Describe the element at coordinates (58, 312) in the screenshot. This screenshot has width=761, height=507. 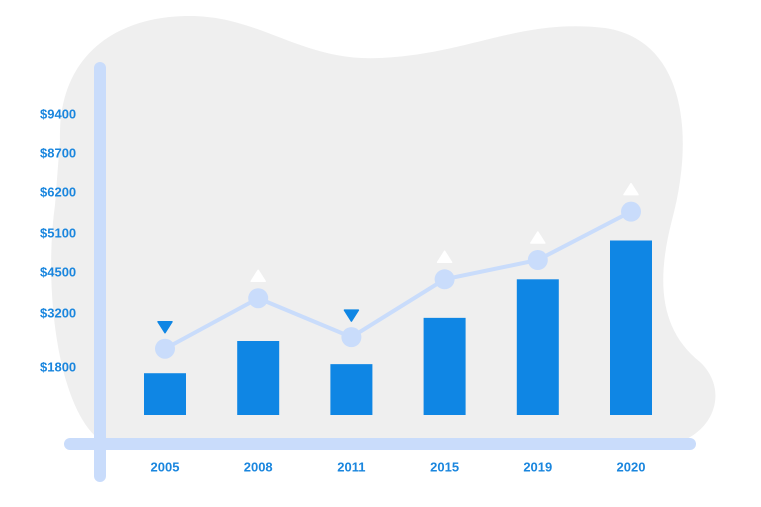
I see `y-tick-label: $3200` at that location.